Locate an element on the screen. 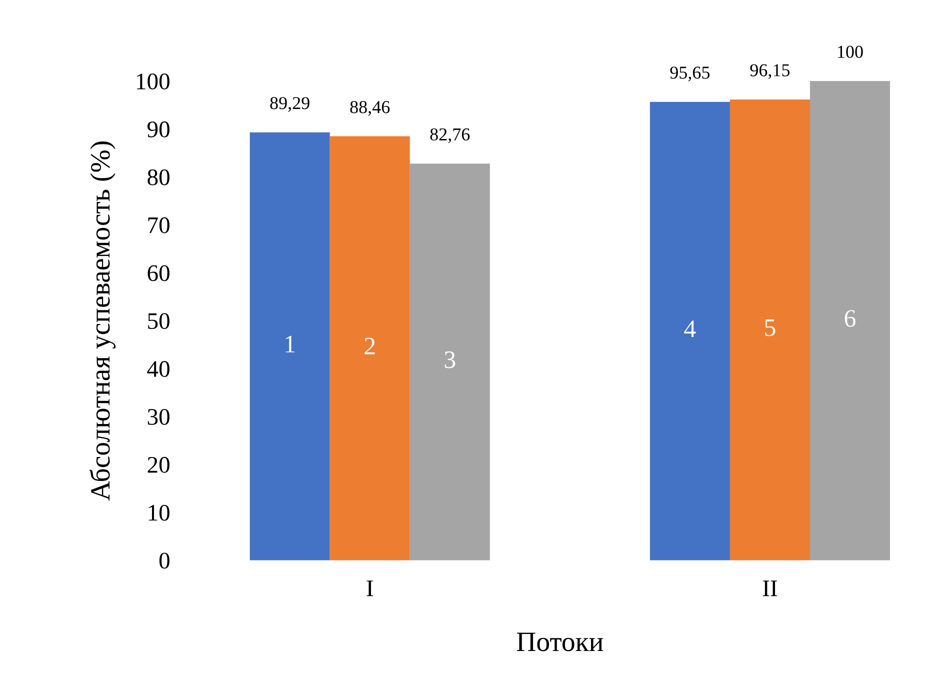 This screenshot has width=949, height=675. x-tick-label: II is located at coordinates (770, 588).